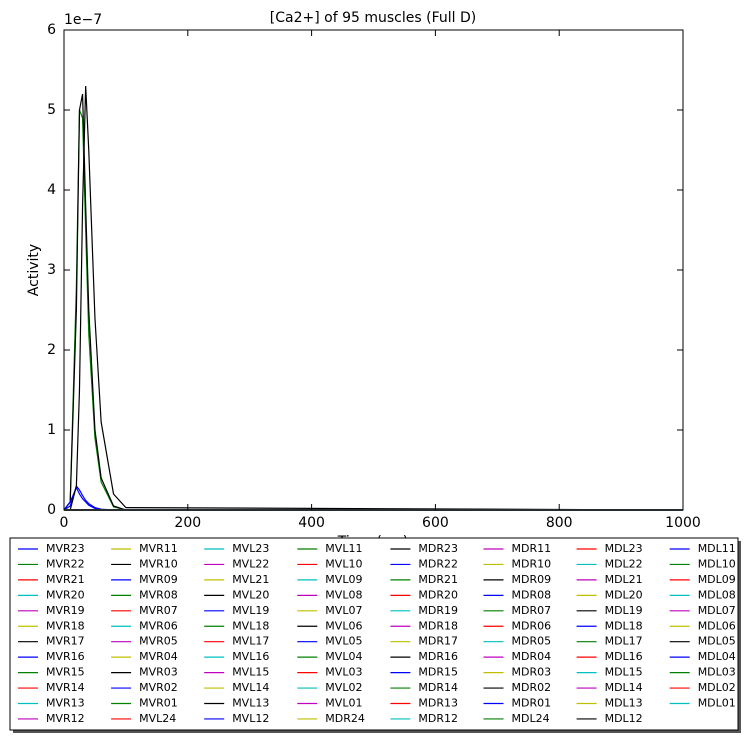 This screenshot has height=740, width=746. I want to click on legend-label: MVL24, so click(157, 718).